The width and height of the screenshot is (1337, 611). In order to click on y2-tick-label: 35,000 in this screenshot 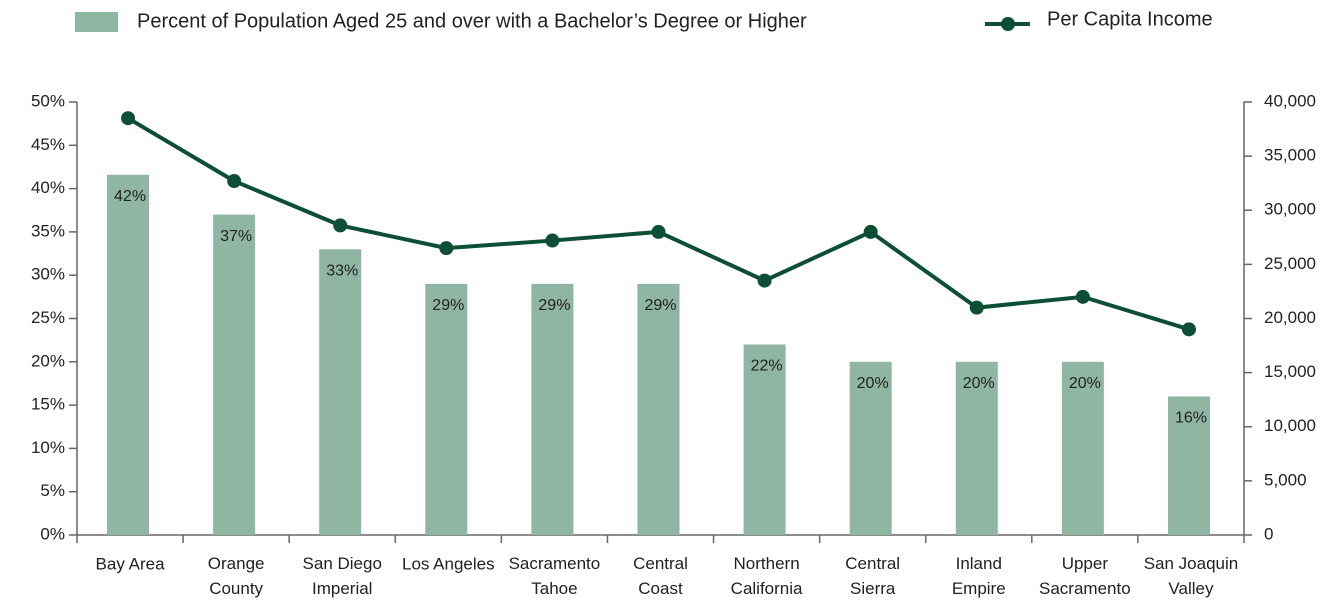, I will do `click(1290, 155)`.